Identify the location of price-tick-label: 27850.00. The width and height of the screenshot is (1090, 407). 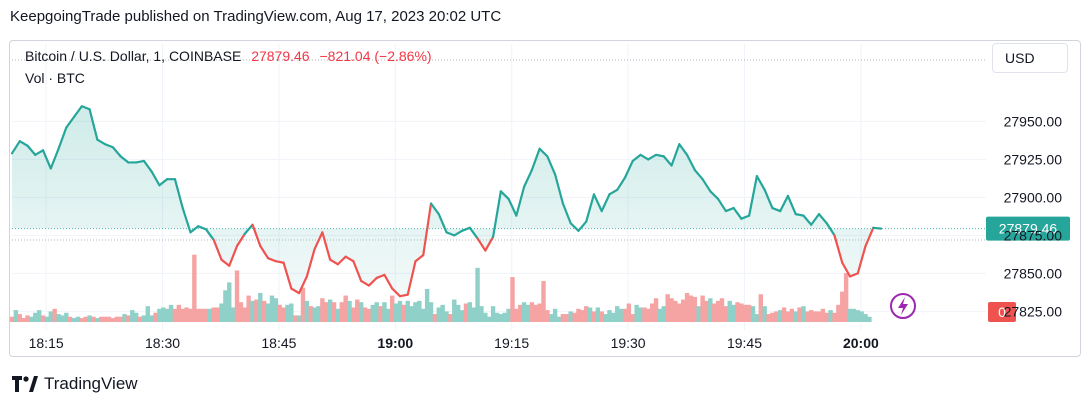
(1033, 273).